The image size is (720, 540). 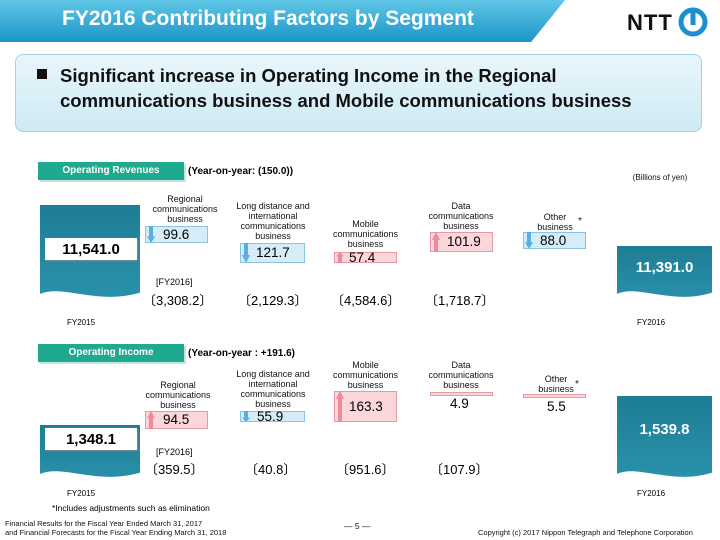 I want to click on inc-step-other-label: Other business, so click(x=556, y=384).